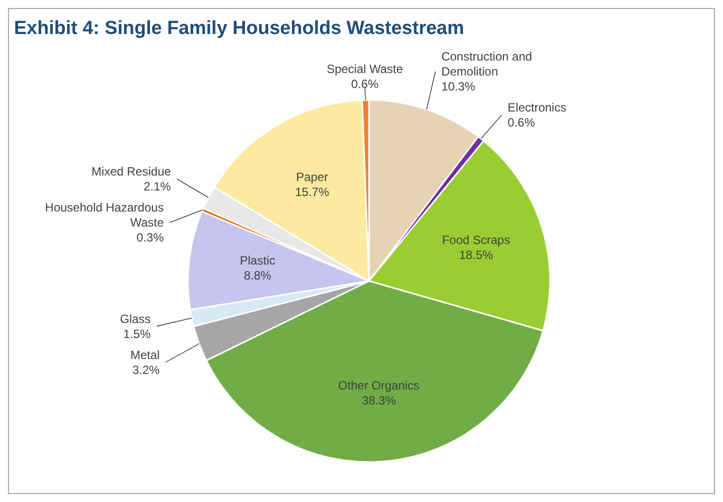 The image size is (723, 502). I want to click on slice-label: Special Waste, so click(365, 69).